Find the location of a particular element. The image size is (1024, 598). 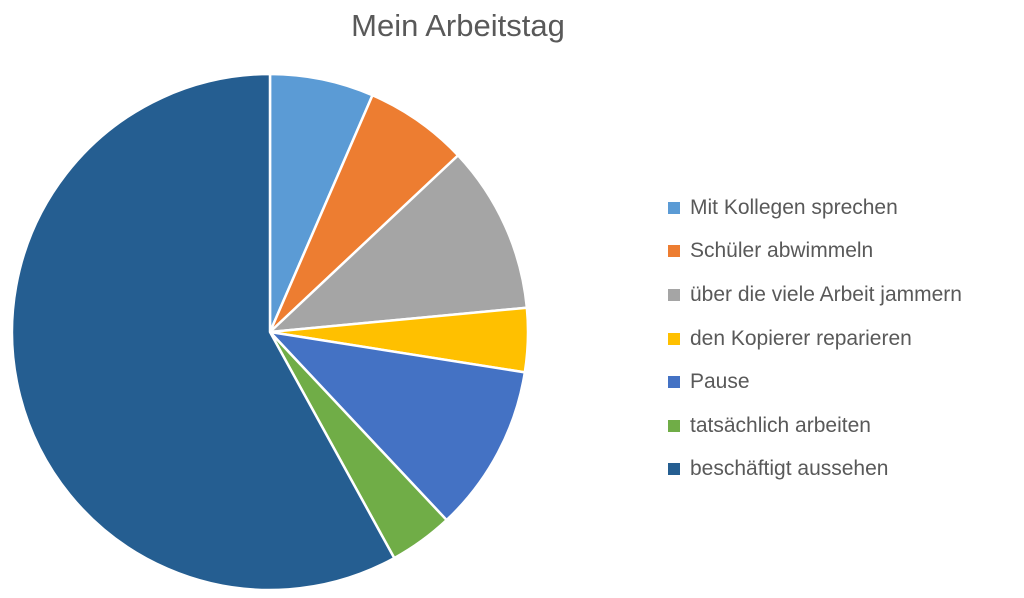

legend-item-schueler-abwimmeln: Schüler abwimmeln is located at coordinates (815, 252).